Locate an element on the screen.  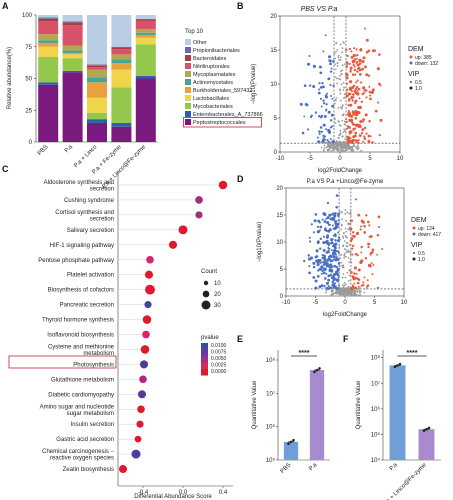
panel-a-ytick-label: 0 is located at coordinates (31, 143).